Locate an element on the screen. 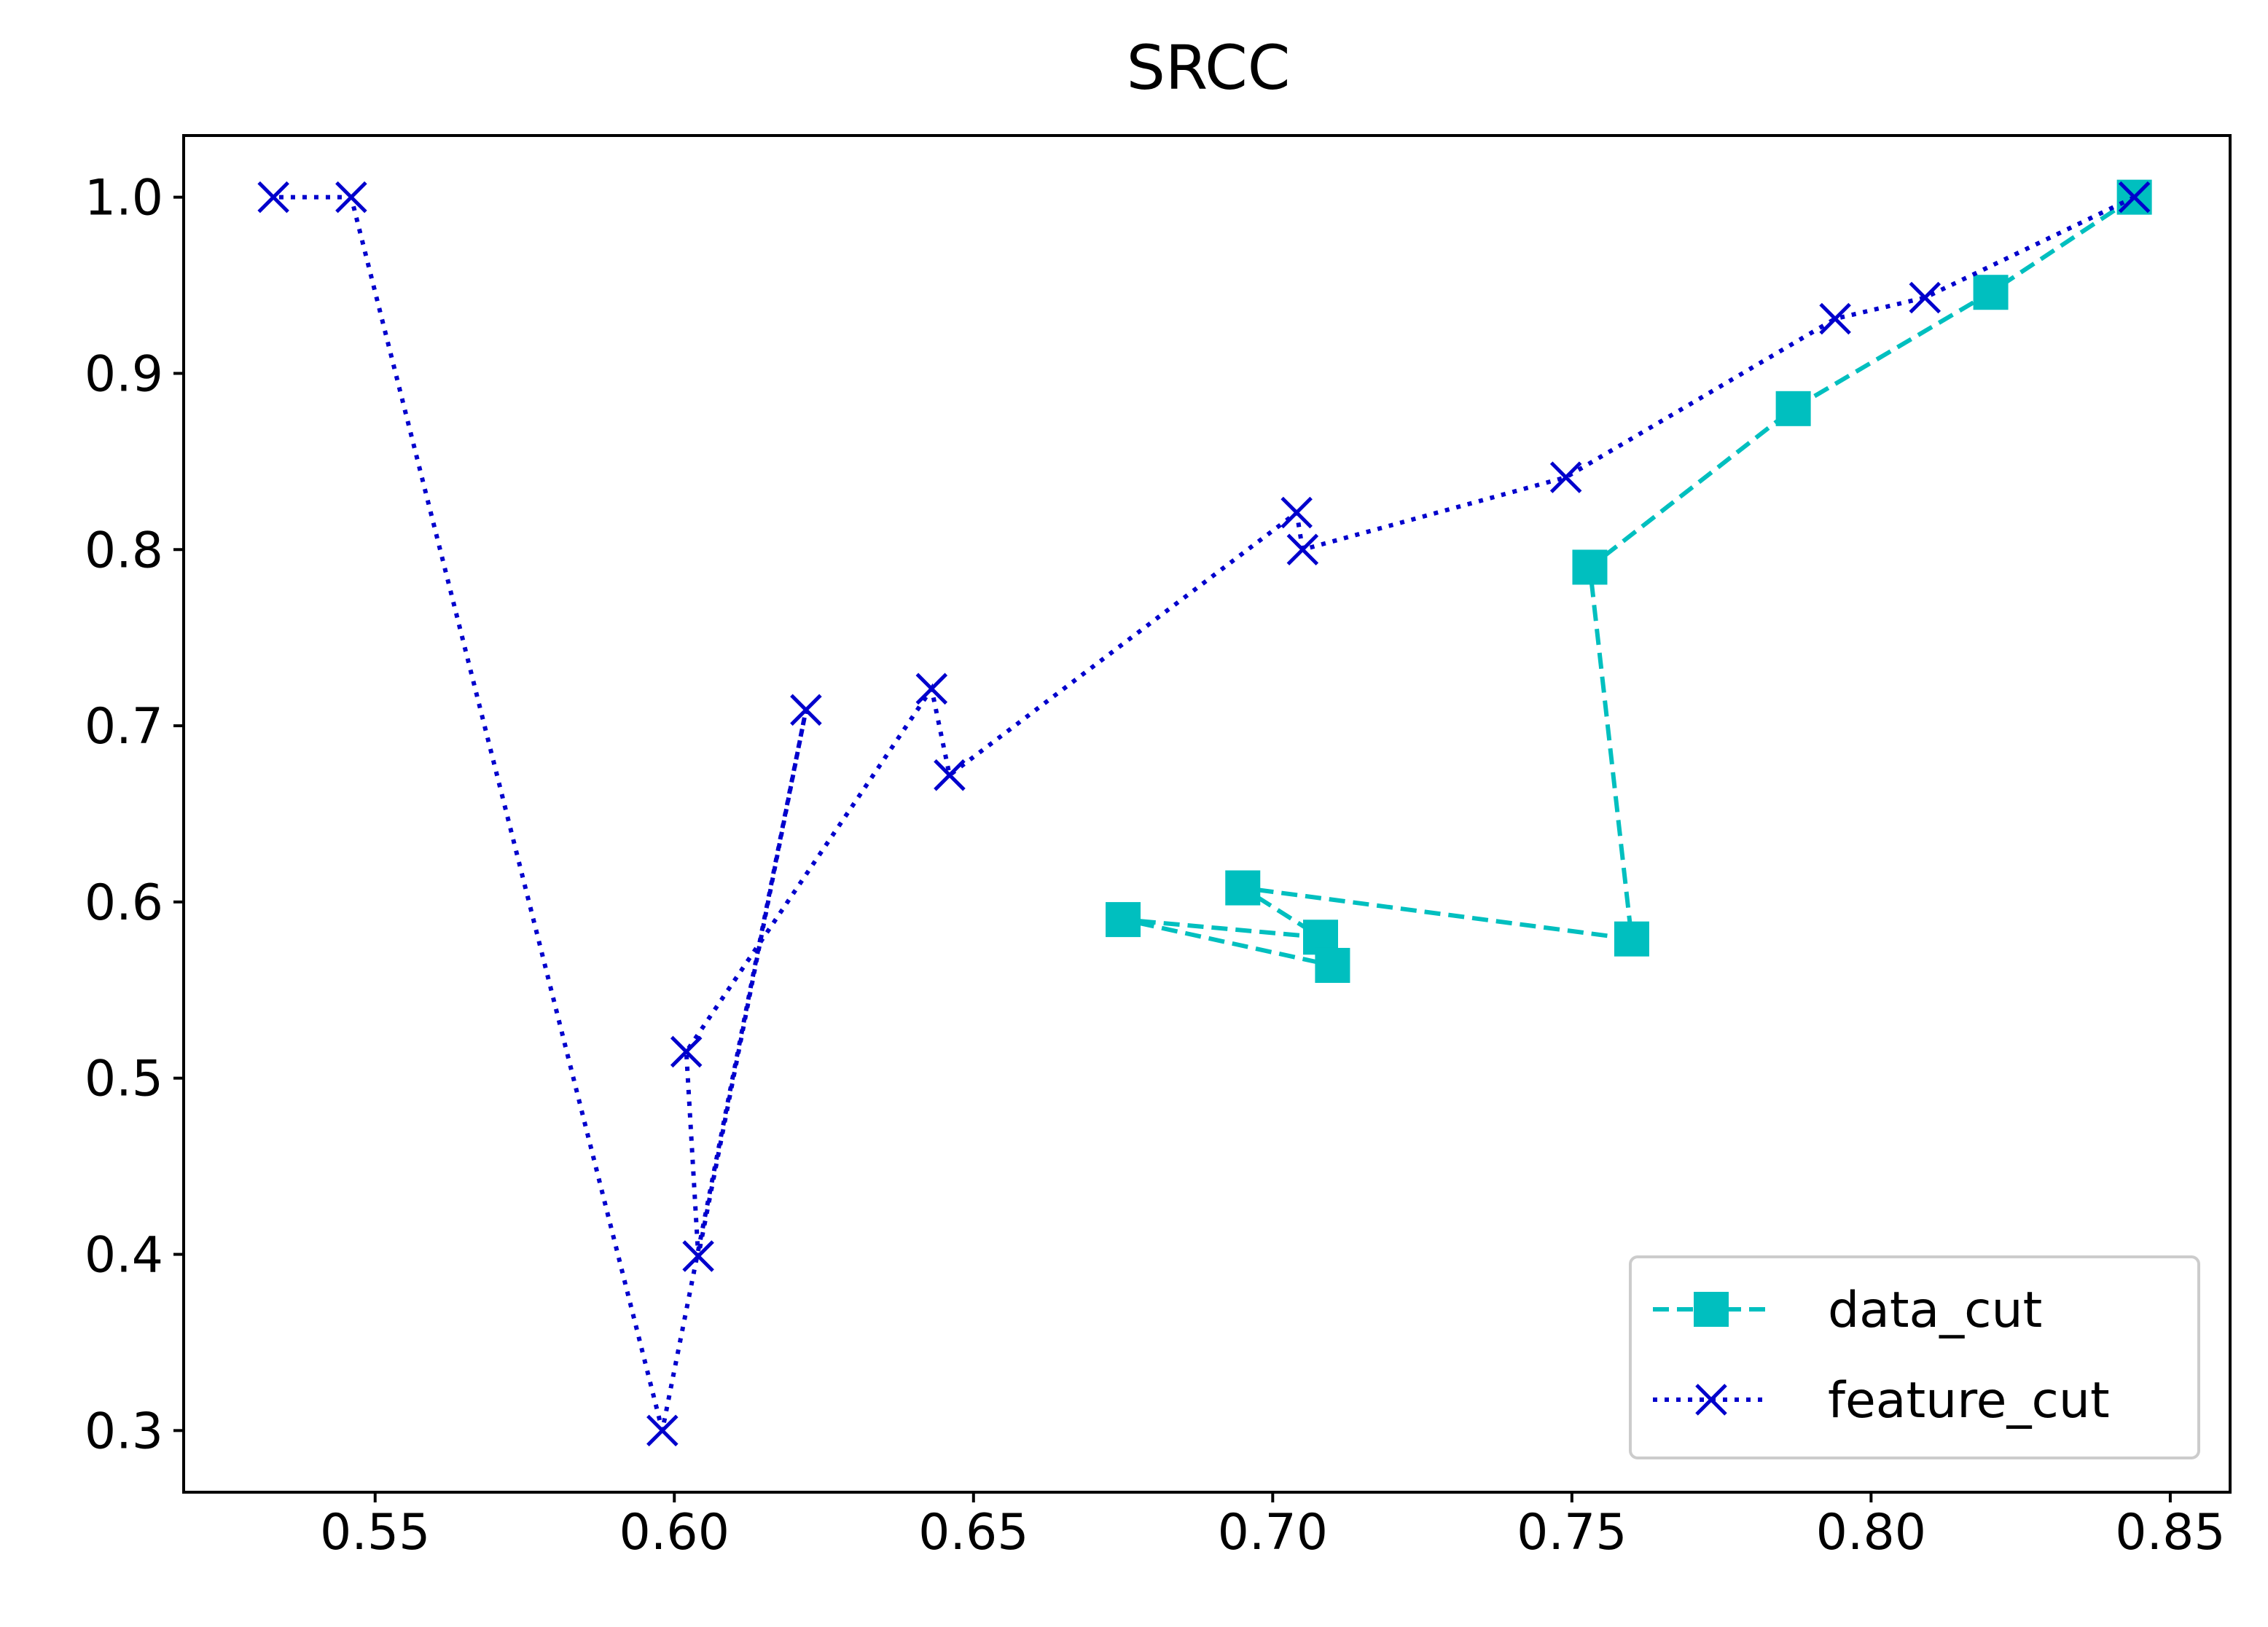 This screenshot has width=2268, height=1627. chart-title: SRCC is located at coordinates (1209, 67).